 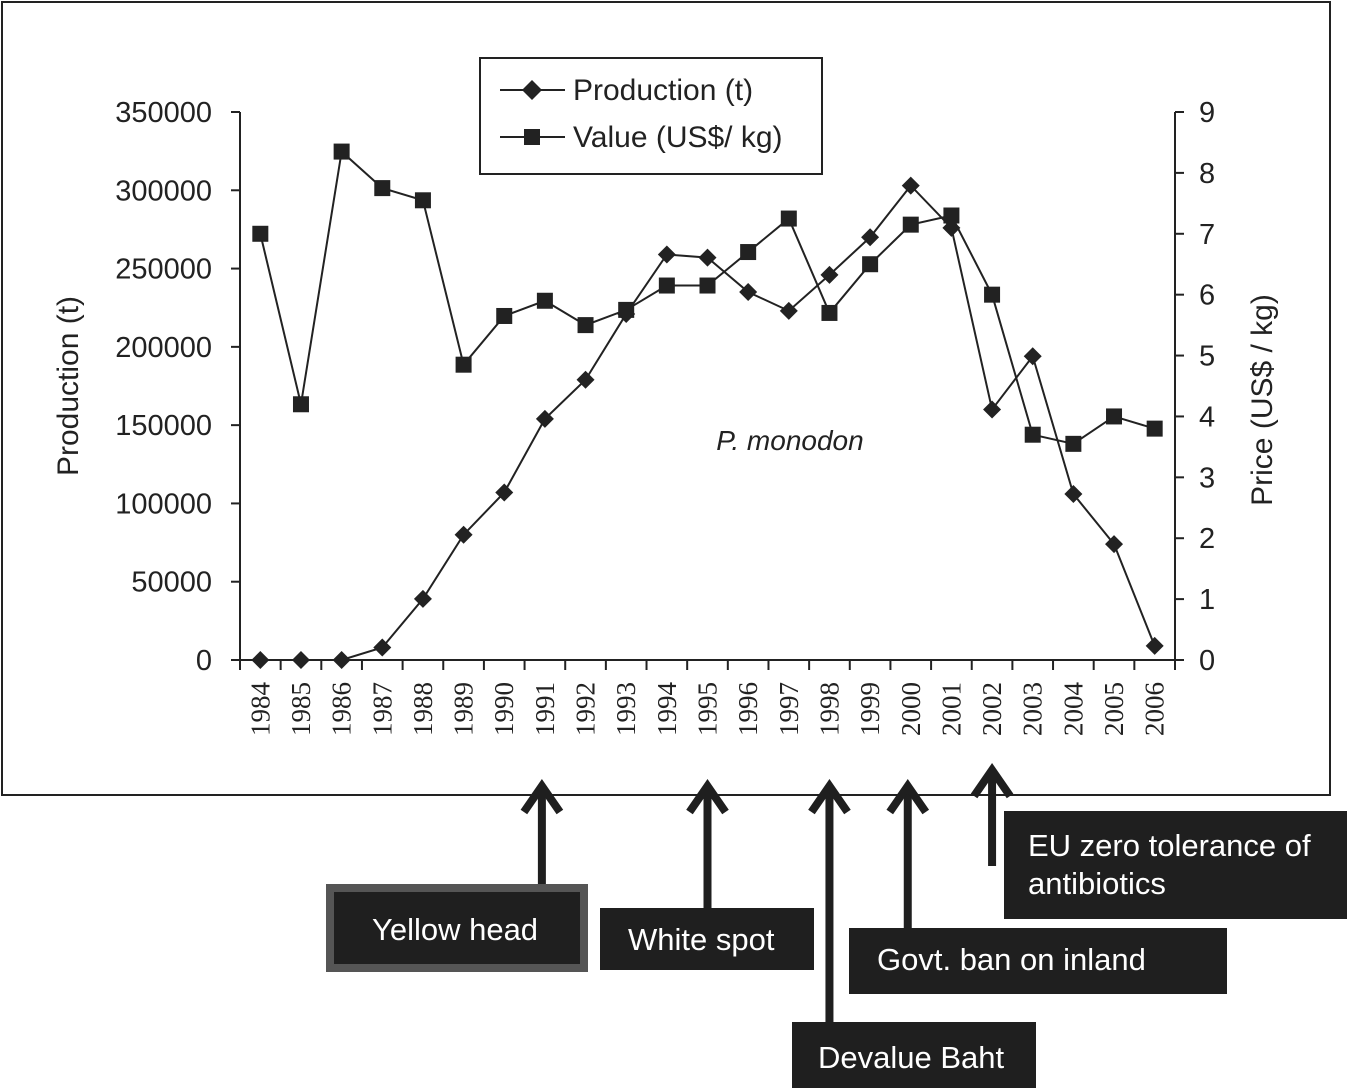 I want to click on event-govt-ban: Govt. ban on inland, so click(x=1038, y=961).